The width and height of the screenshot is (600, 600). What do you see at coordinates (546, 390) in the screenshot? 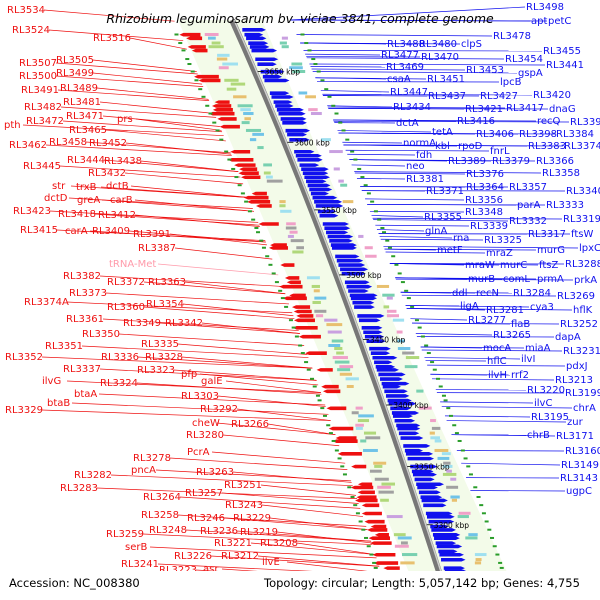
I see `gene-label-right: RL3220` at bounding box center [546, 390].